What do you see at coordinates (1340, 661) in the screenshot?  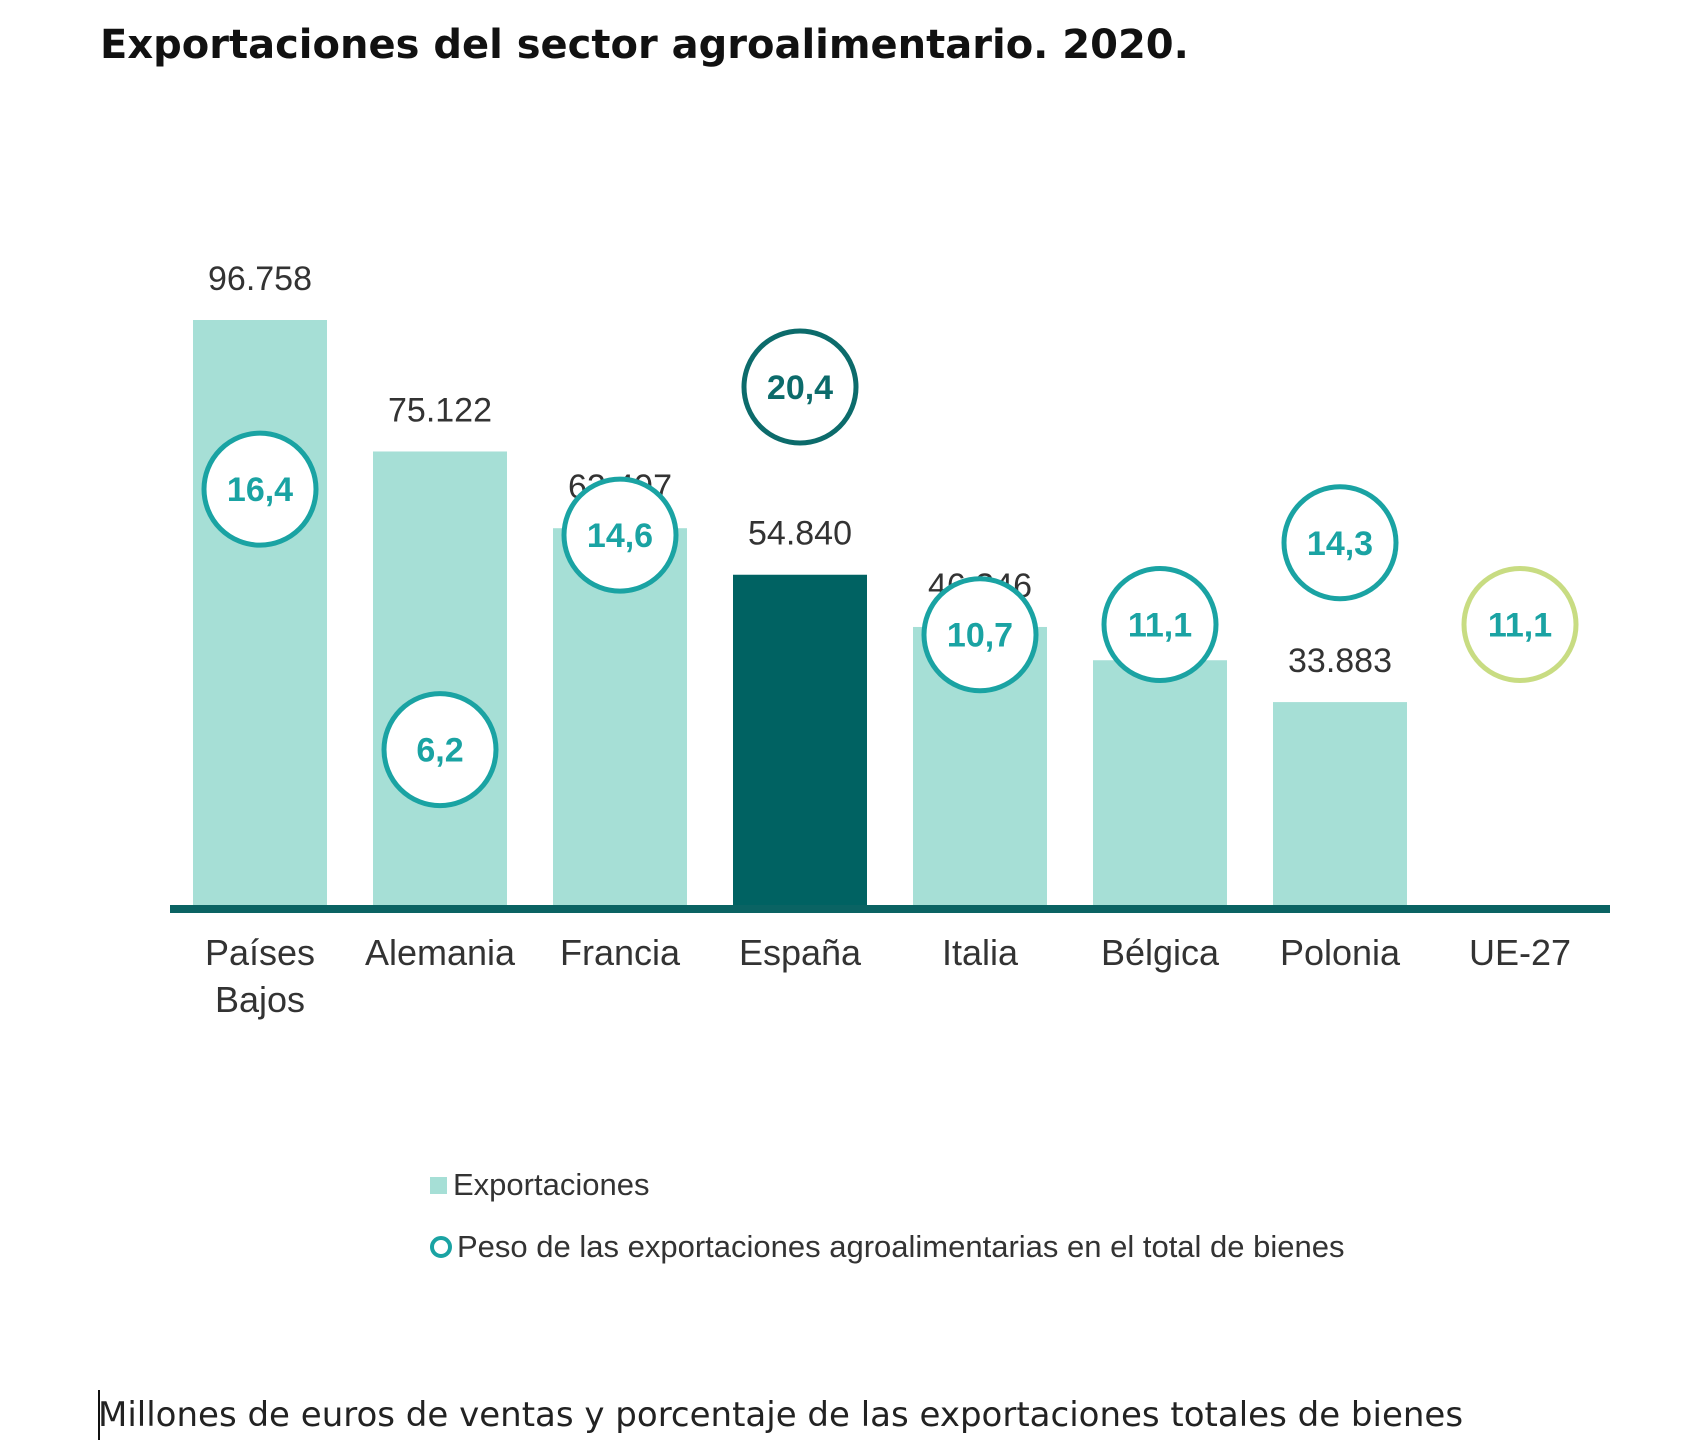 I see `bar-value-label-polonia: 33.883` at bounding box center [1340, 661].